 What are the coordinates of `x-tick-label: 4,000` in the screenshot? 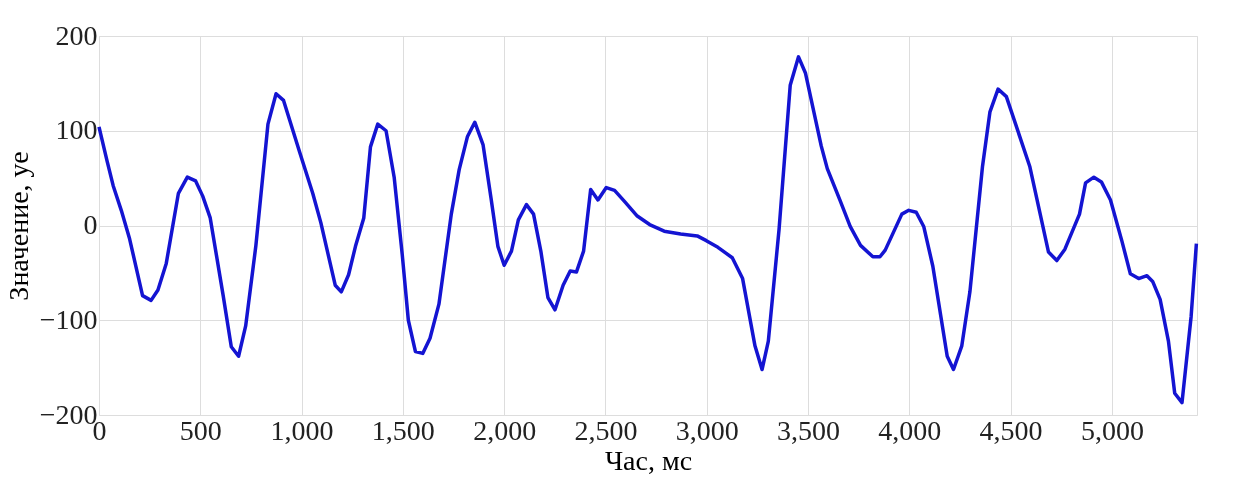 It's located at (910, 430).